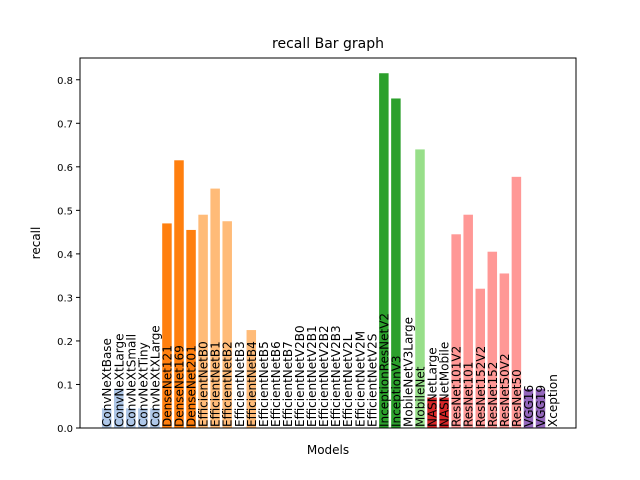  What do you see at coordinates (65, 429) in the screenshot?
I see `y-tick-label: 0.0` at bounding box center [65, 429].